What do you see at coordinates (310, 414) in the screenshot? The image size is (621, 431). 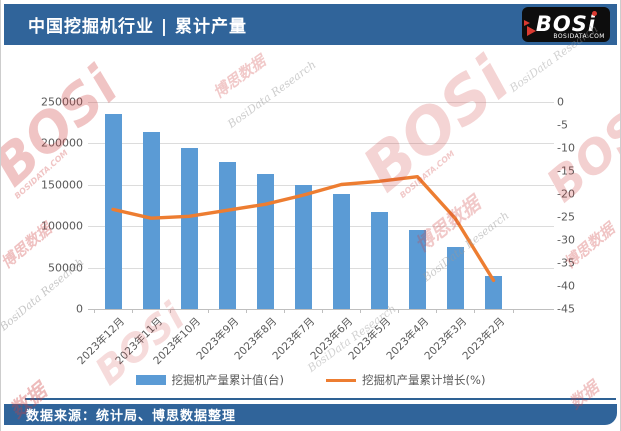 I see `footer-bar: 数据来源：统计局、博思数据整理` at bounding box center [310, 414].